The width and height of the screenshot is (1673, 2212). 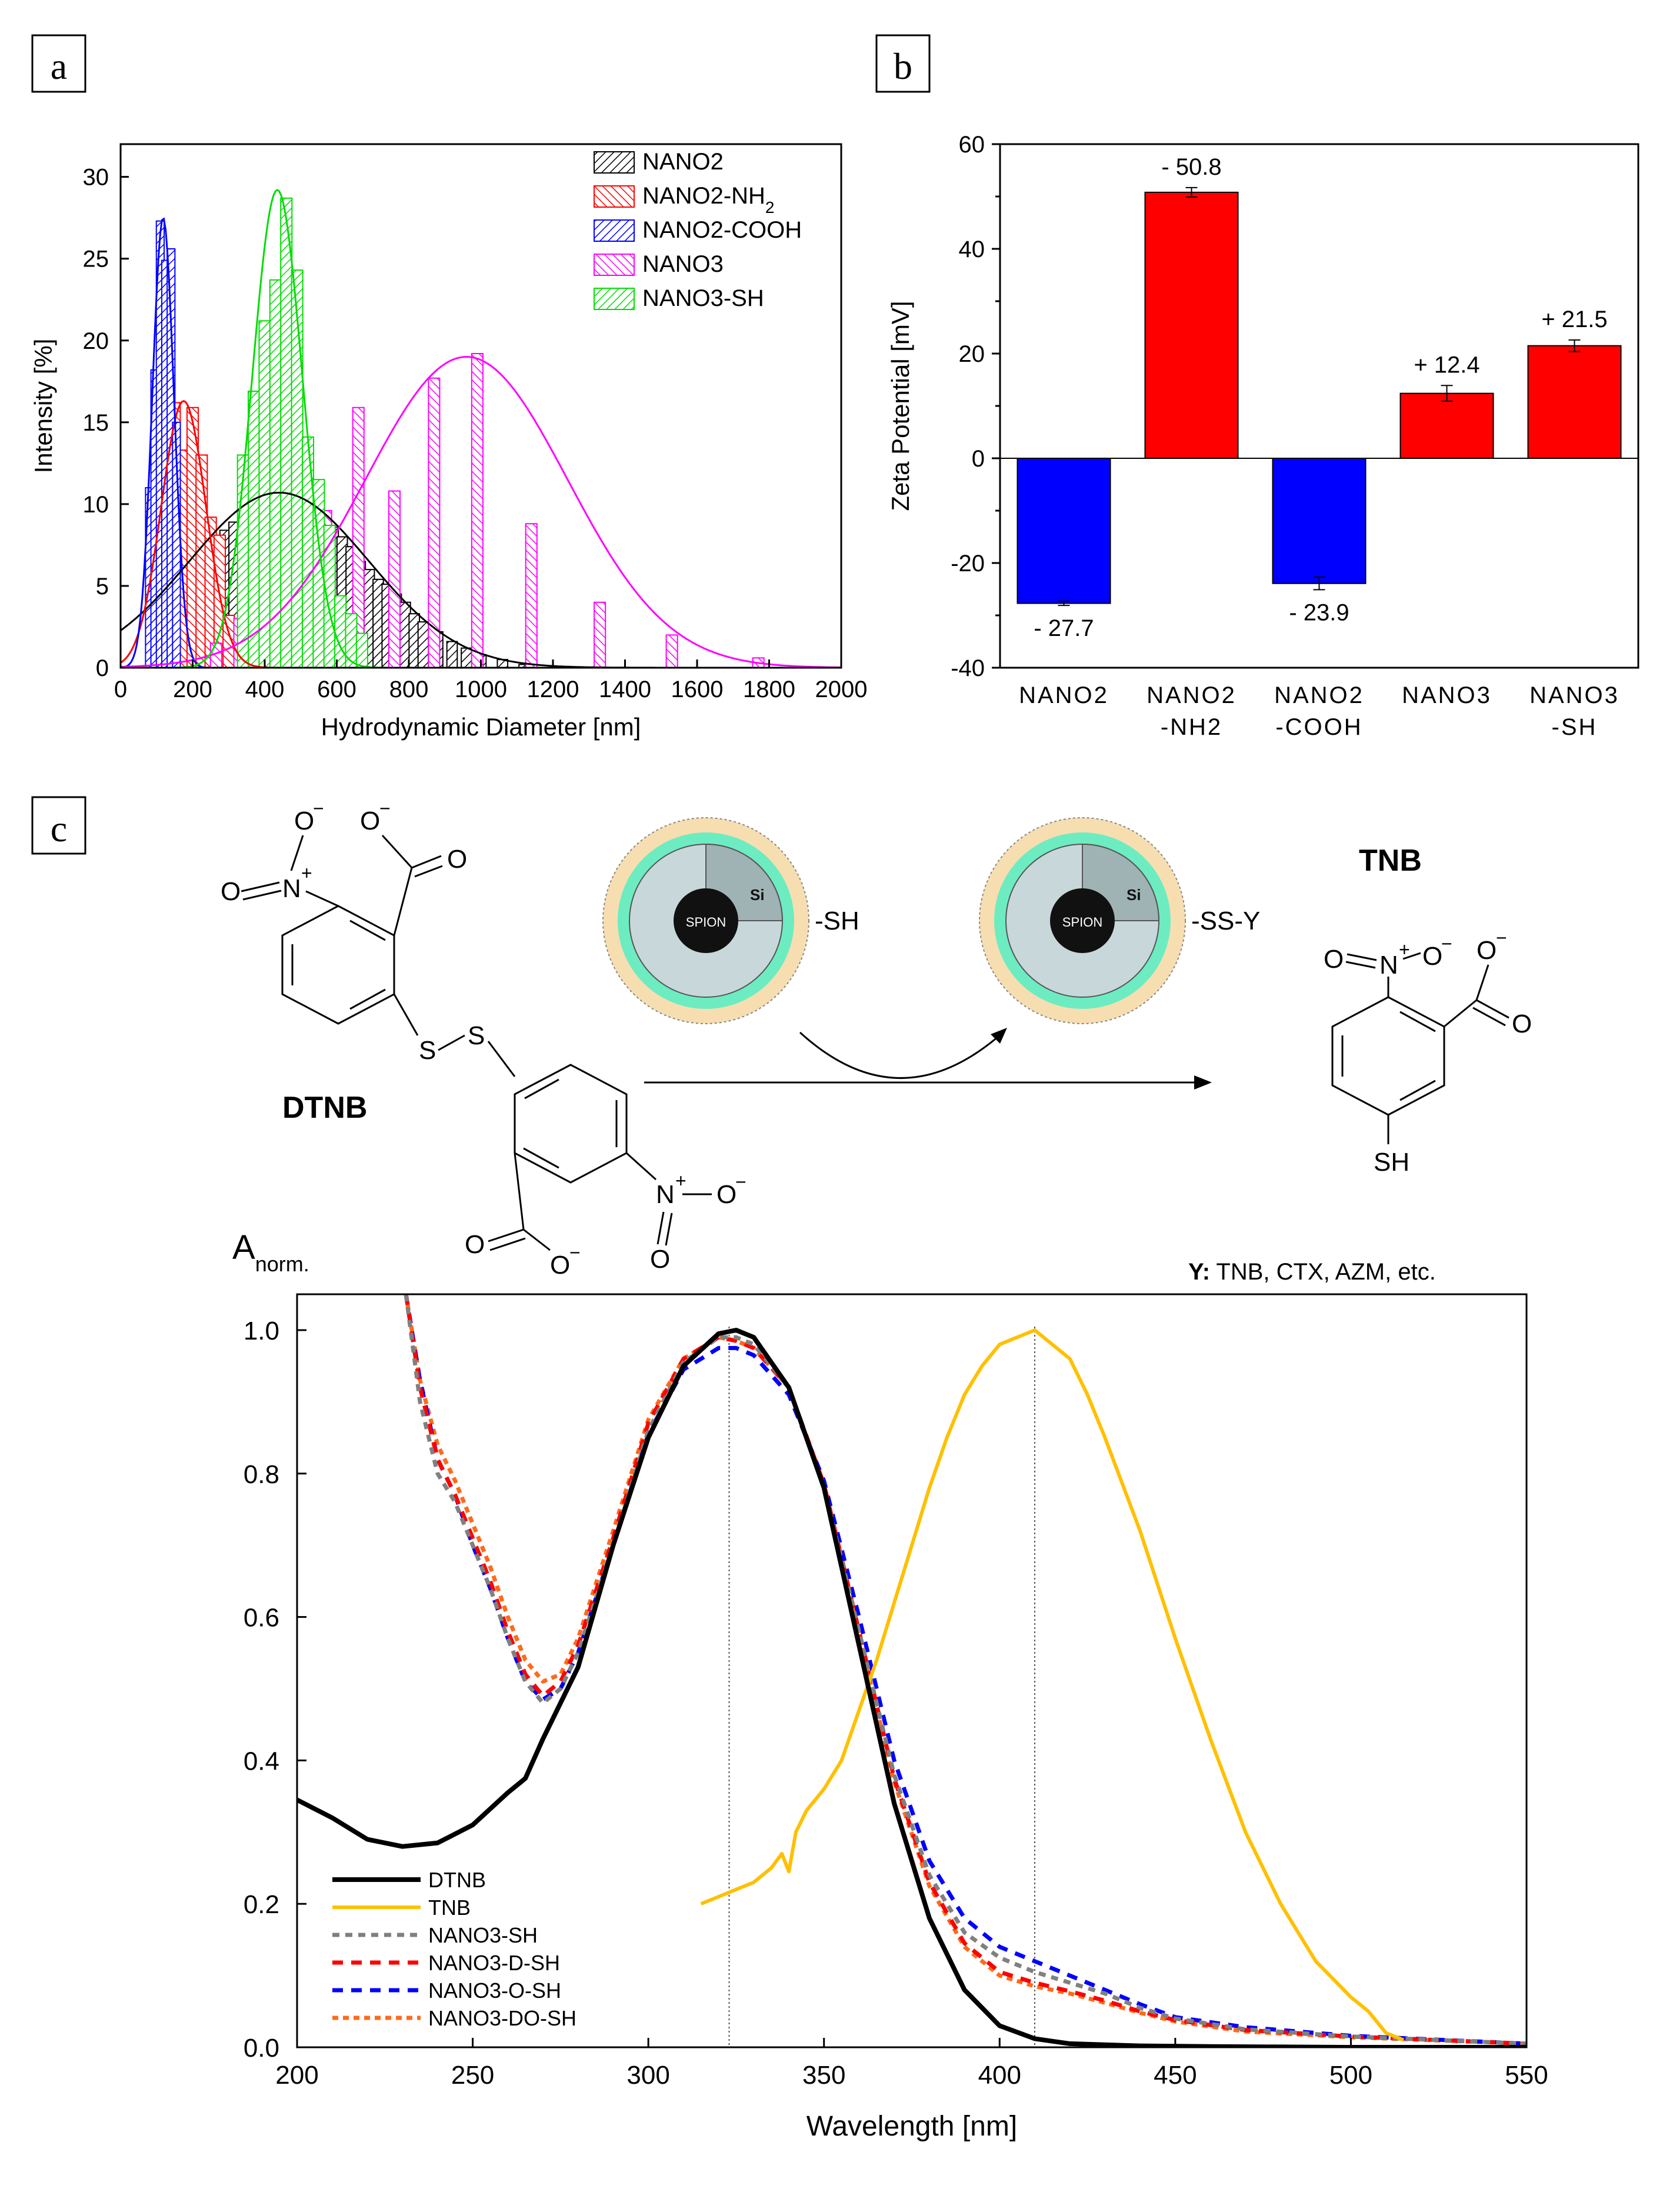 I want to click on panel-c-label-box, so click(x=58, y=825).